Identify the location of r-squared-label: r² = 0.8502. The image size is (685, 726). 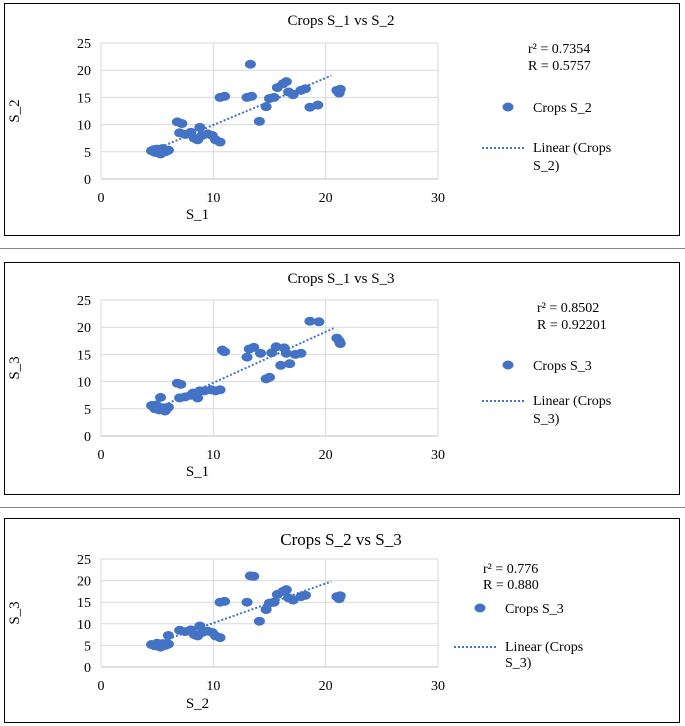
(568, 308).